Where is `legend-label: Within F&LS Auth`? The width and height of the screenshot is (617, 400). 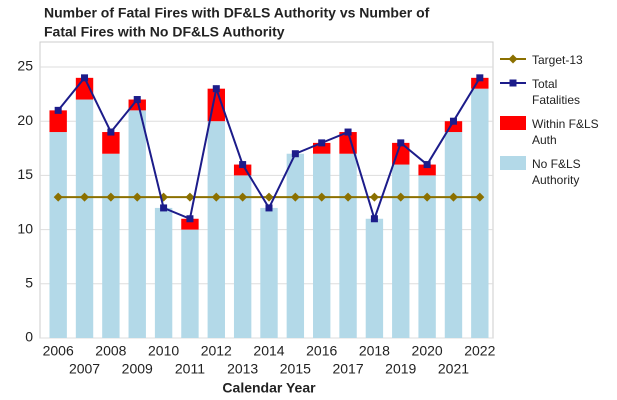 legend-label: Within F&LS Auth is located at coordinates (565, 132).